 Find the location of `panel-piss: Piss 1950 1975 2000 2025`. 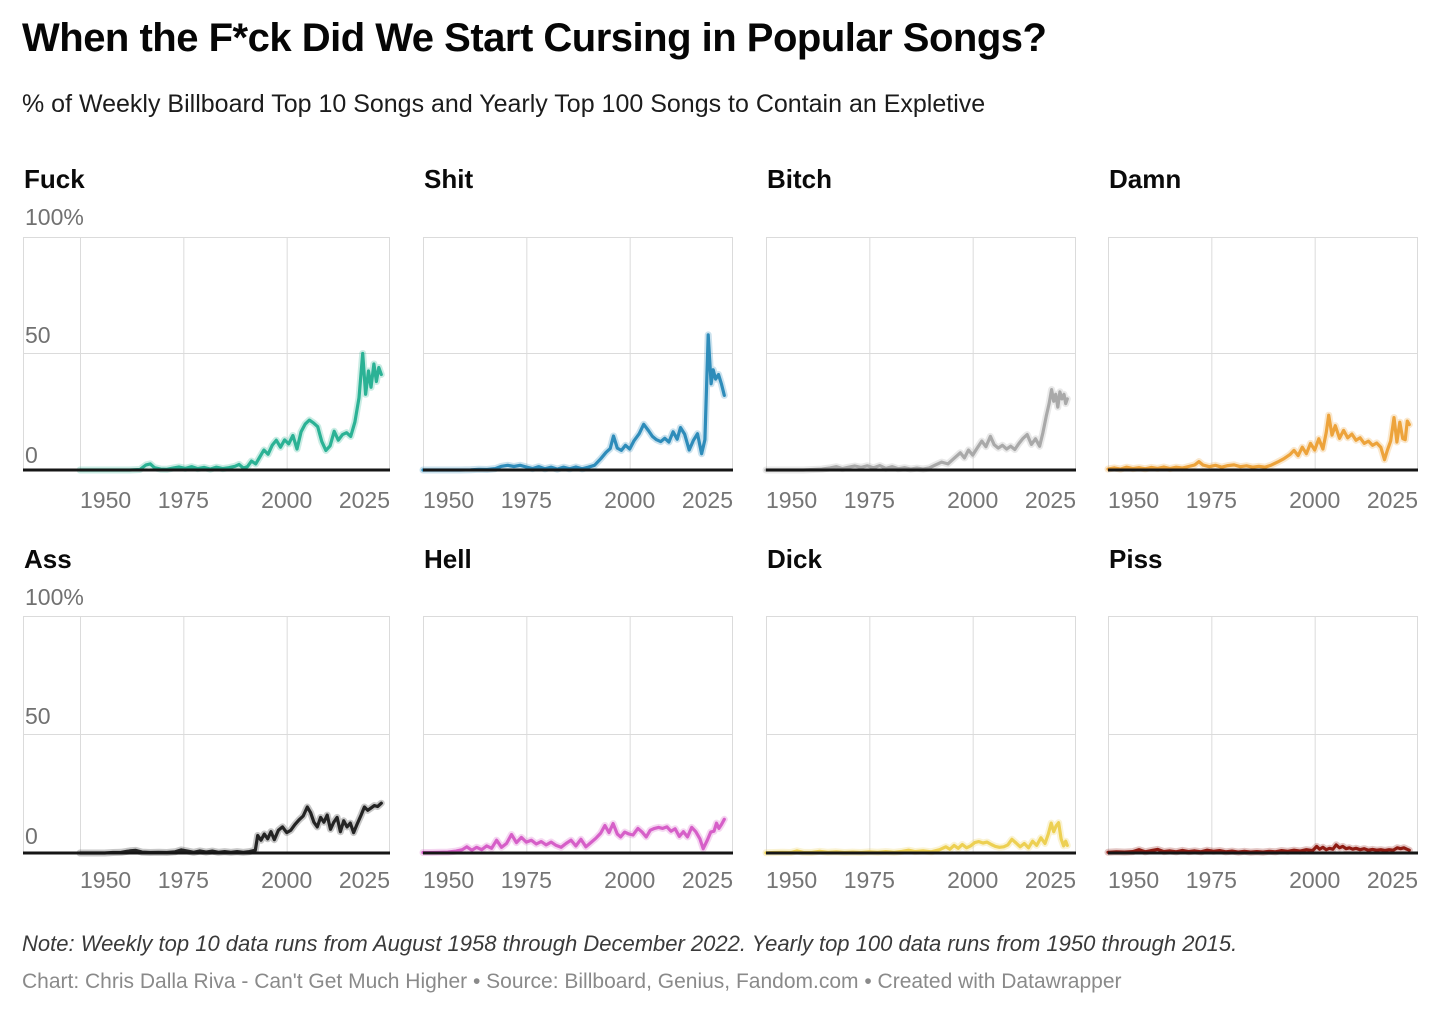

panel-piss: Piss 1950 1975 2000 2025 is located at coordinates (1261, 720).